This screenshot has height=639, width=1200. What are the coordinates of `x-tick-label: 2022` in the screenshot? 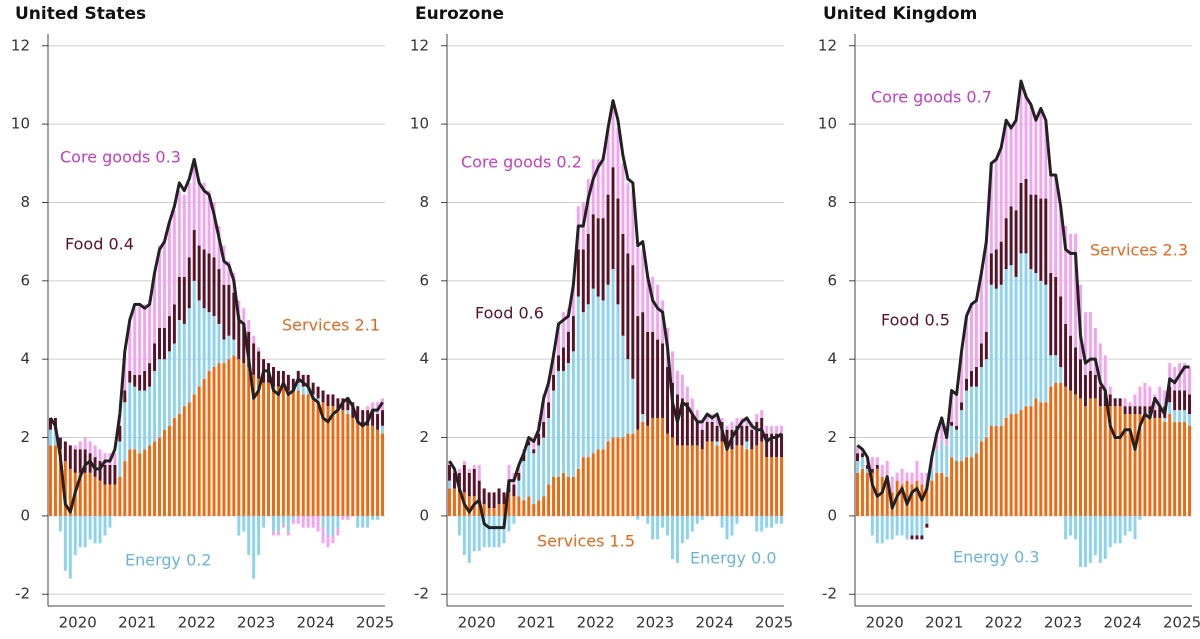 It's located at (596, 623).